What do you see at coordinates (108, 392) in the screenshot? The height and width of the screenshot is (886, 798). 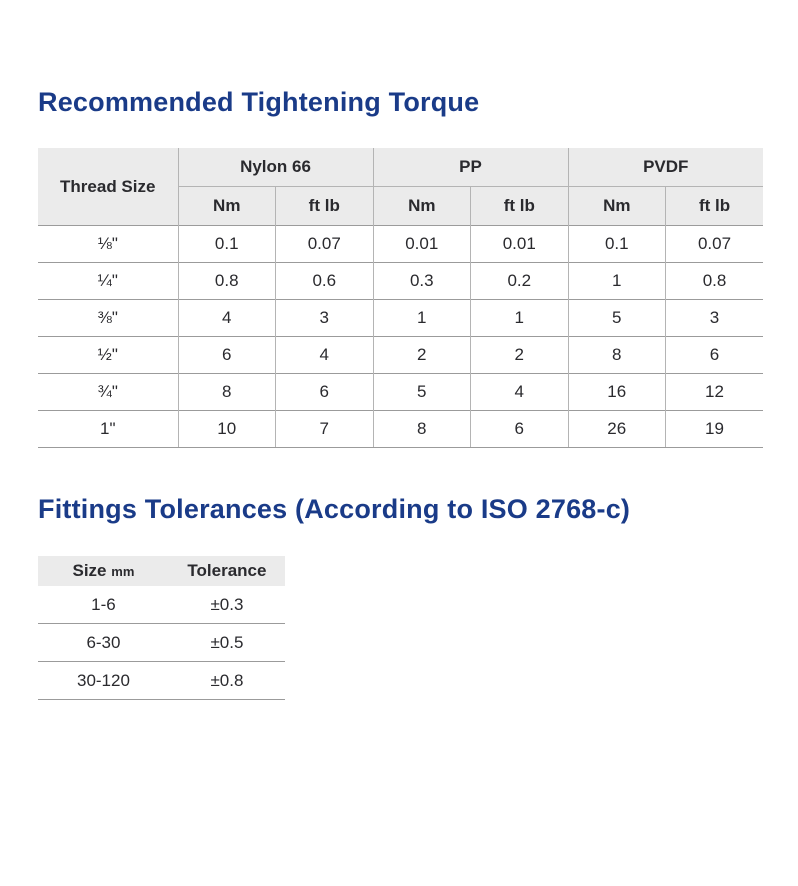 I see `thread-size-cell: ¾"` at bounding box center [108, 392].